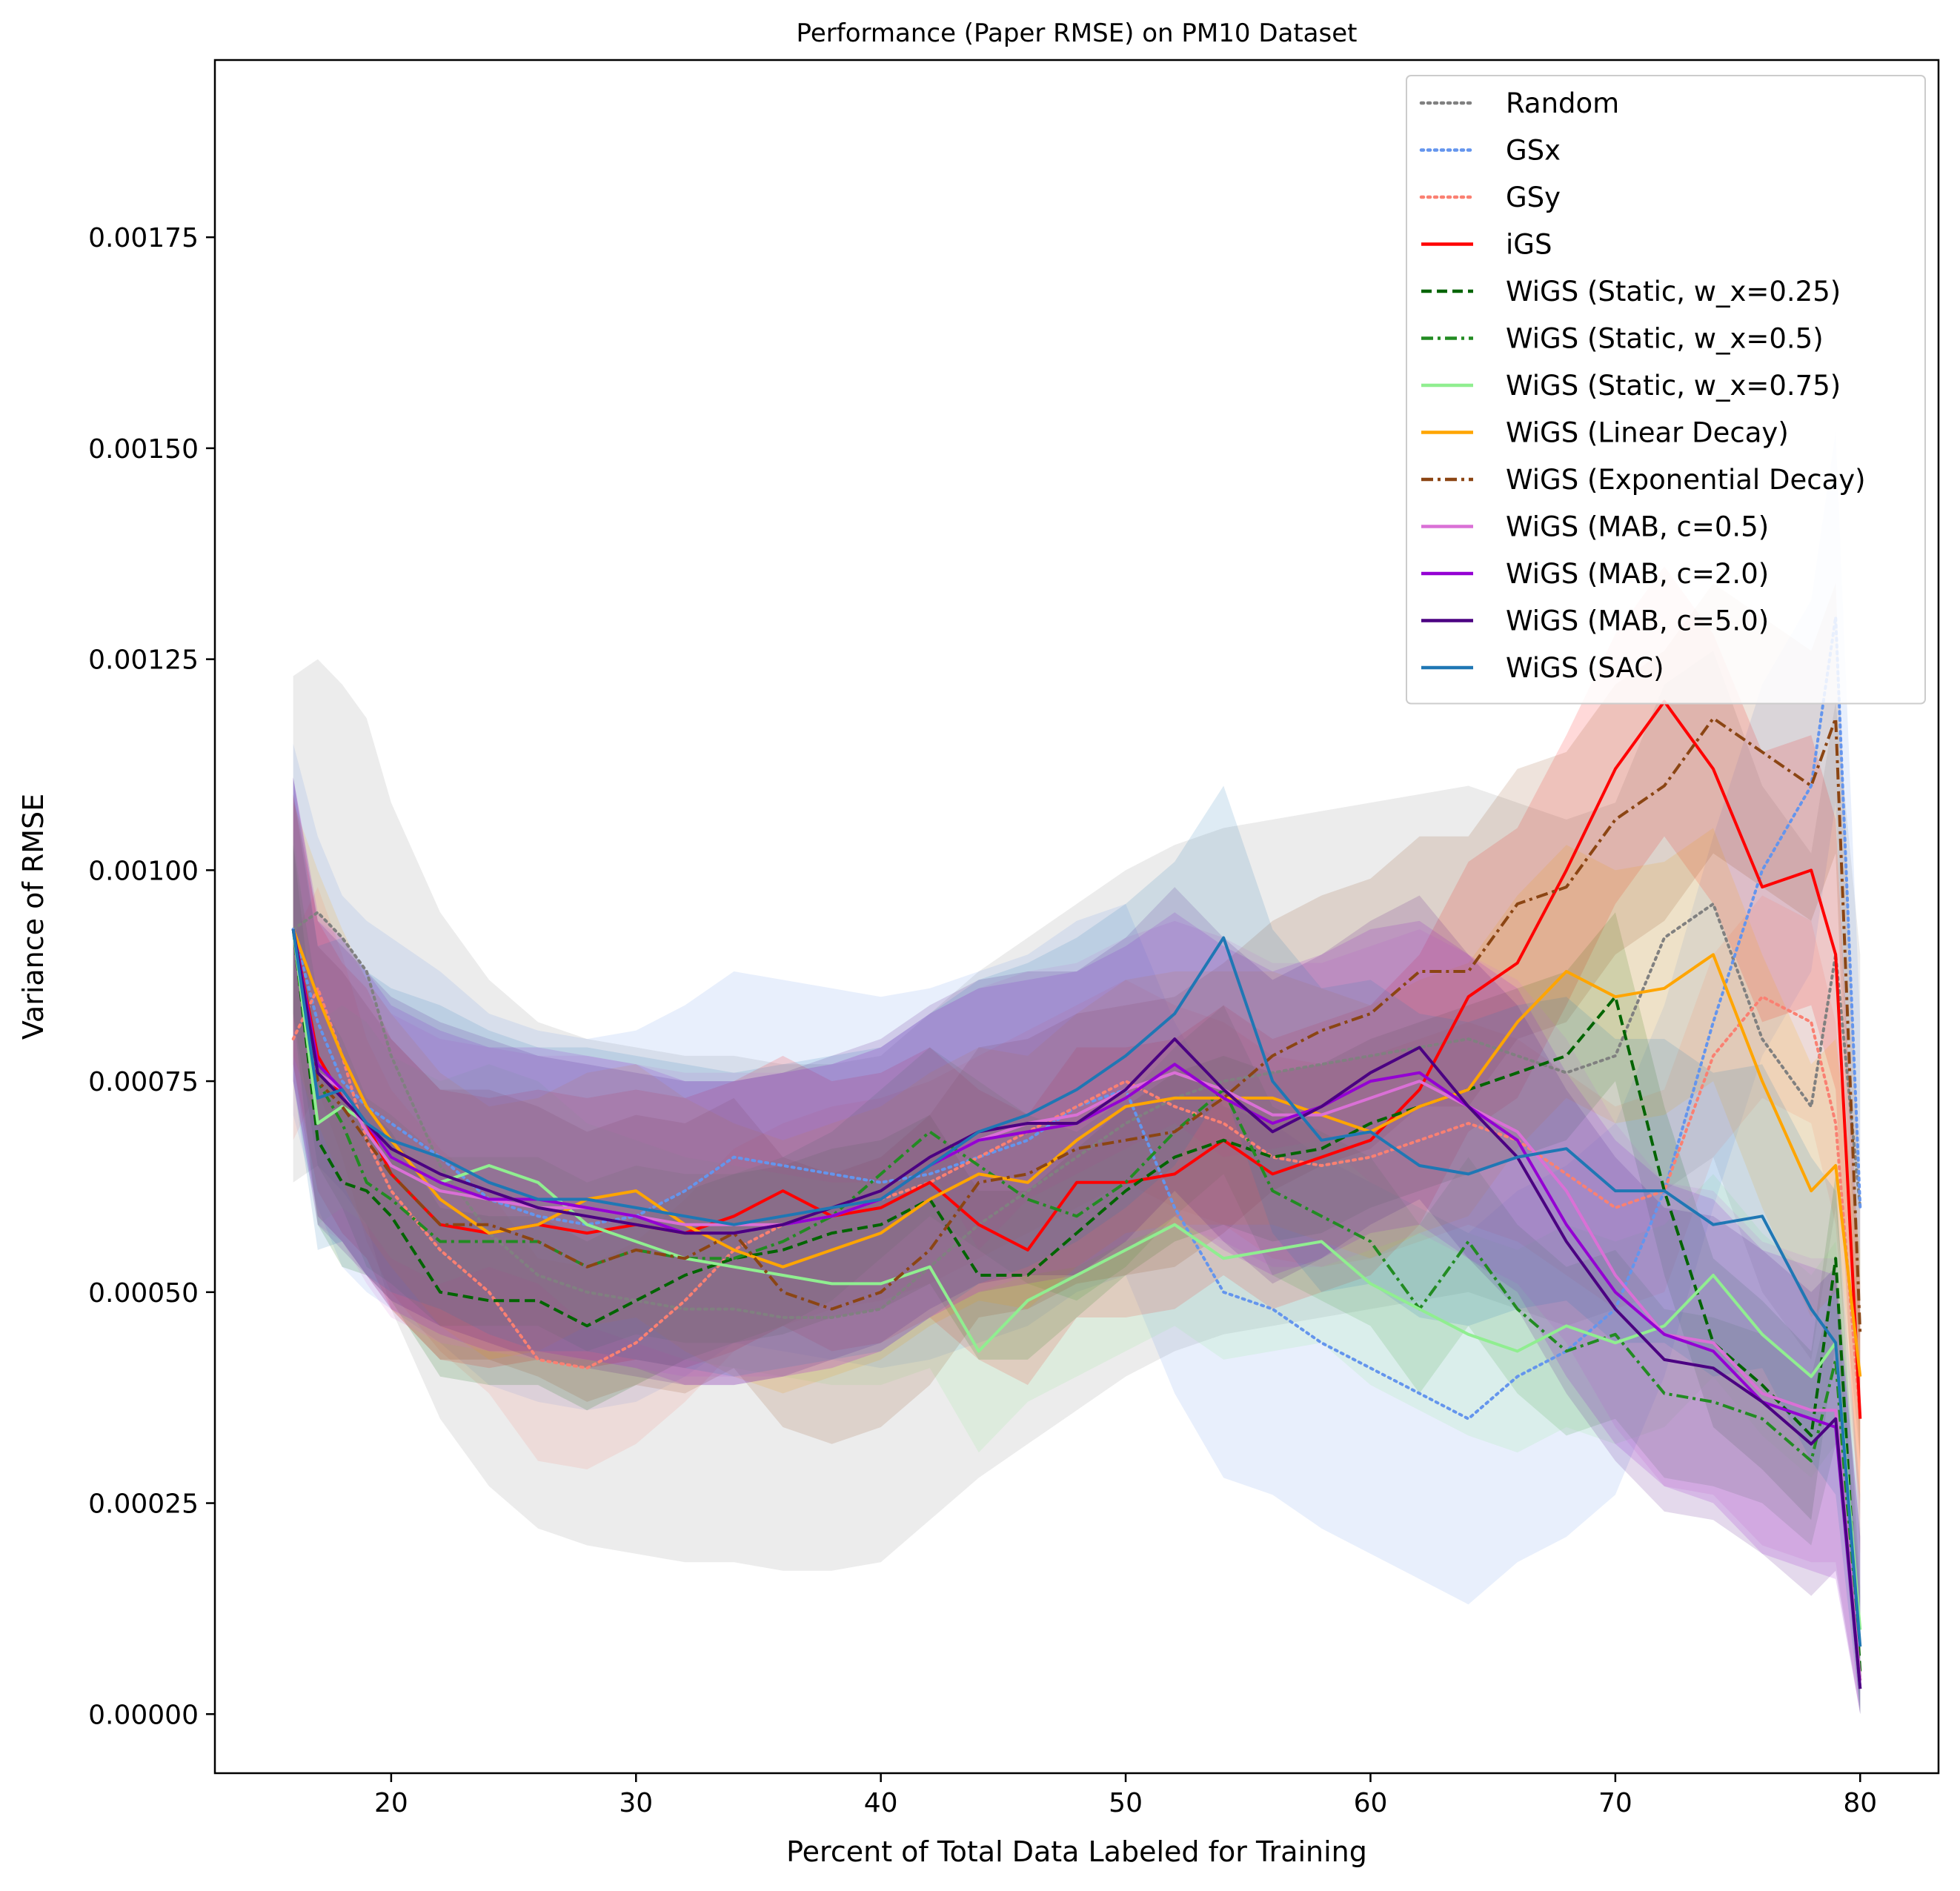 Image resolution: width=1960 pixels, height=1891 pixels. Describe the element at coordinates (143, 1715) in the screenshot. I see `y-tick-label: 0.00000` at that location.